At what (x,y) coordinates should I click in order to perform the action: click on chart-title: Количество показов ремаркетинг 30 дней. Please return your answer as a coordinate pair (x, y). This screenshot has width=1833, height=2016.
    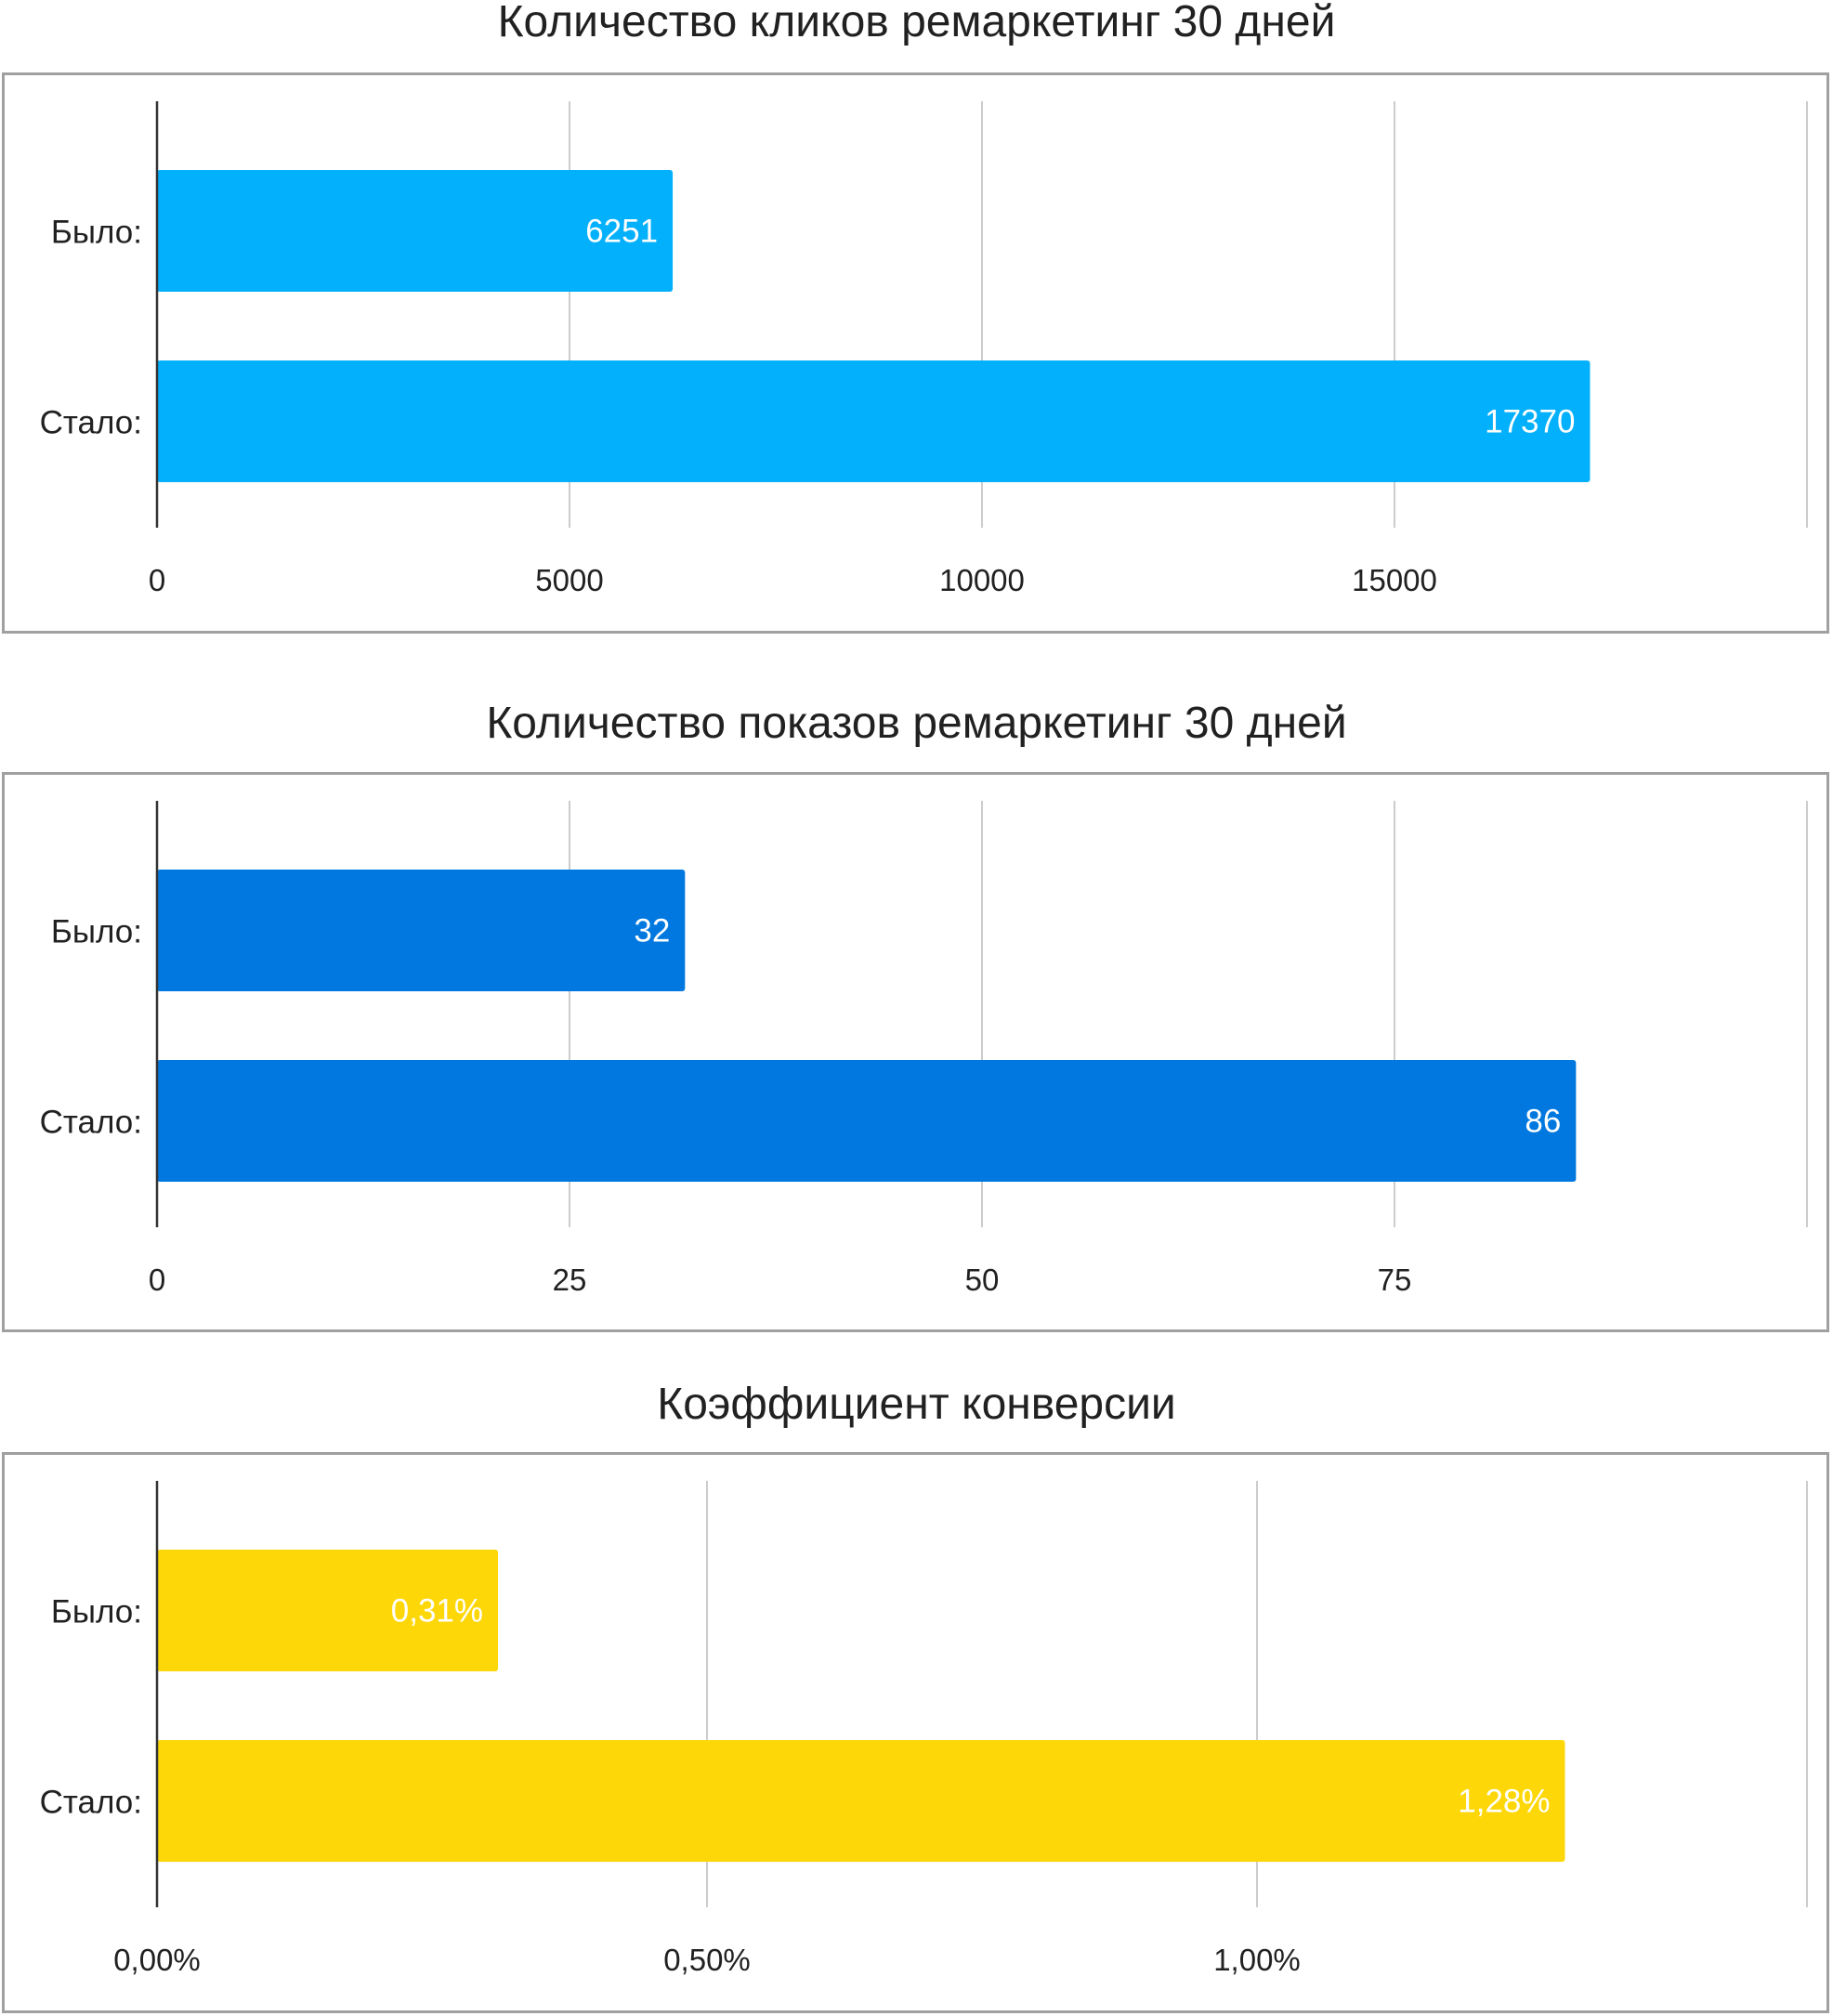
    Looking at the image, I should click on (916, 723).